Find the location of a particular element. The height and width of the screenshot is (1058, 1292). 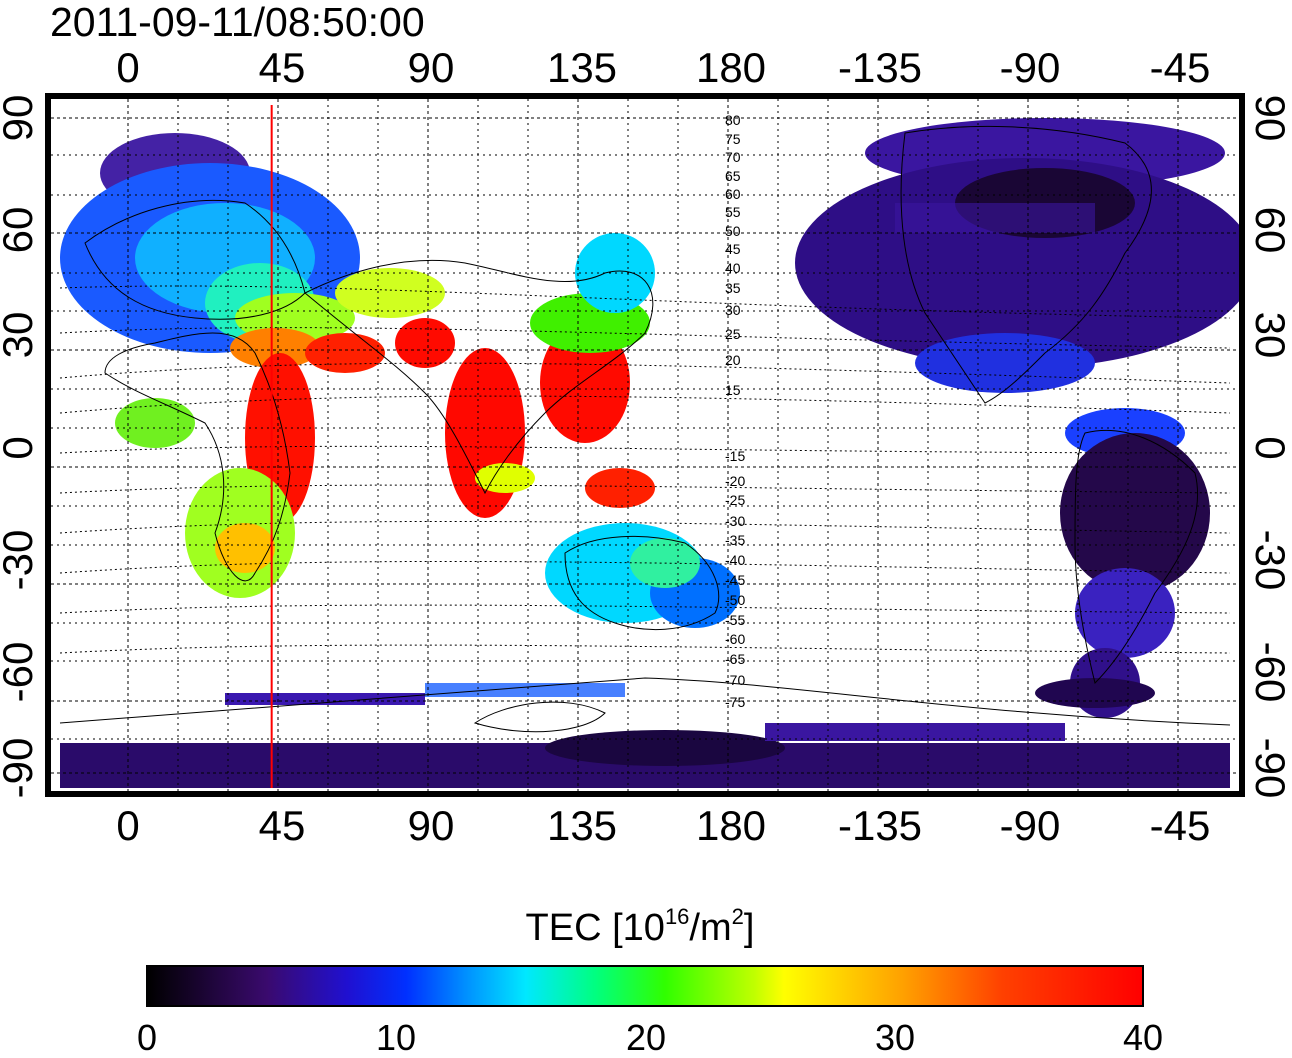

lat-tick-right: -30 is located at coordinates (1269, 560).